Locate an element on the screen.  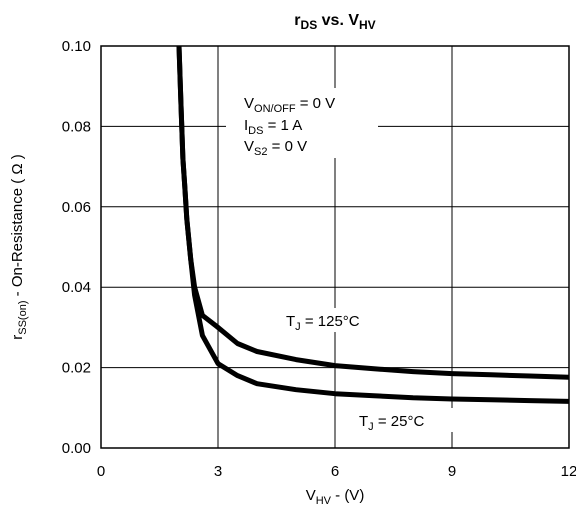
x-tick-label: 9 is located at coordinates (452, 471).